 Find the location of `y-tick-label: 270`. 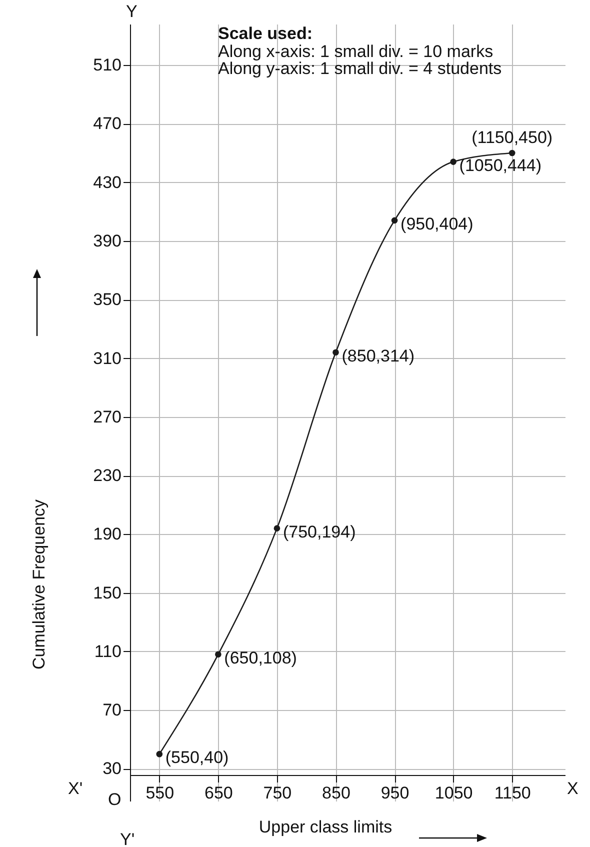

y-tick-label: 270 is located at coordinates (107, 416).